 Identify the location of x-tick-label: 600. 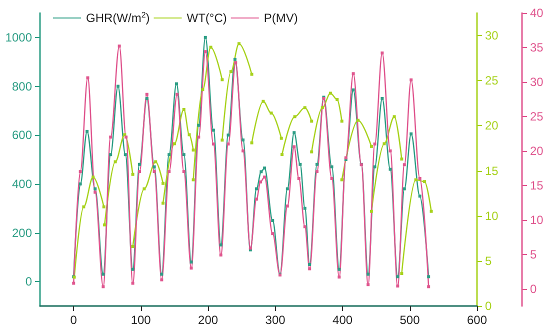
(477, 320).